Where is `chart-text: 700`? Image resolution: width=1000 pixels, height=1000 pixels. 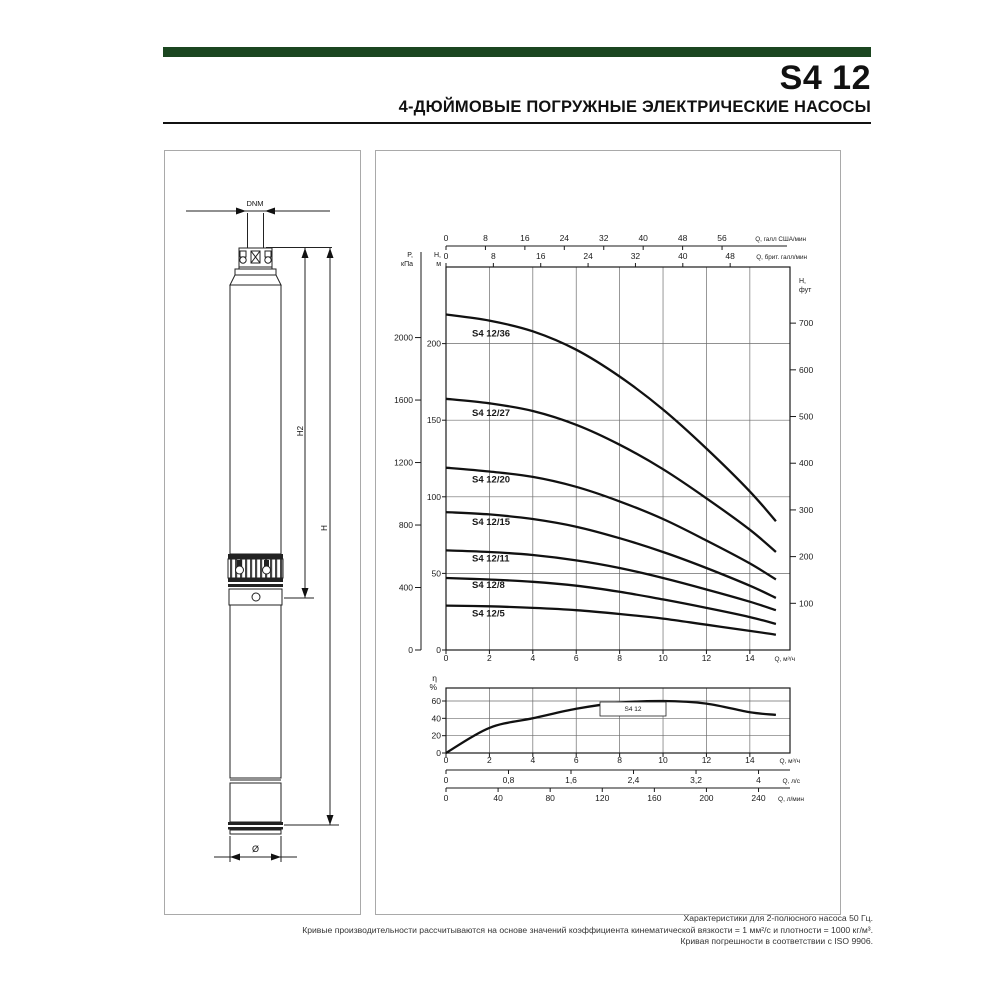 chart-text: 700 is located at coordinates (806, 323).